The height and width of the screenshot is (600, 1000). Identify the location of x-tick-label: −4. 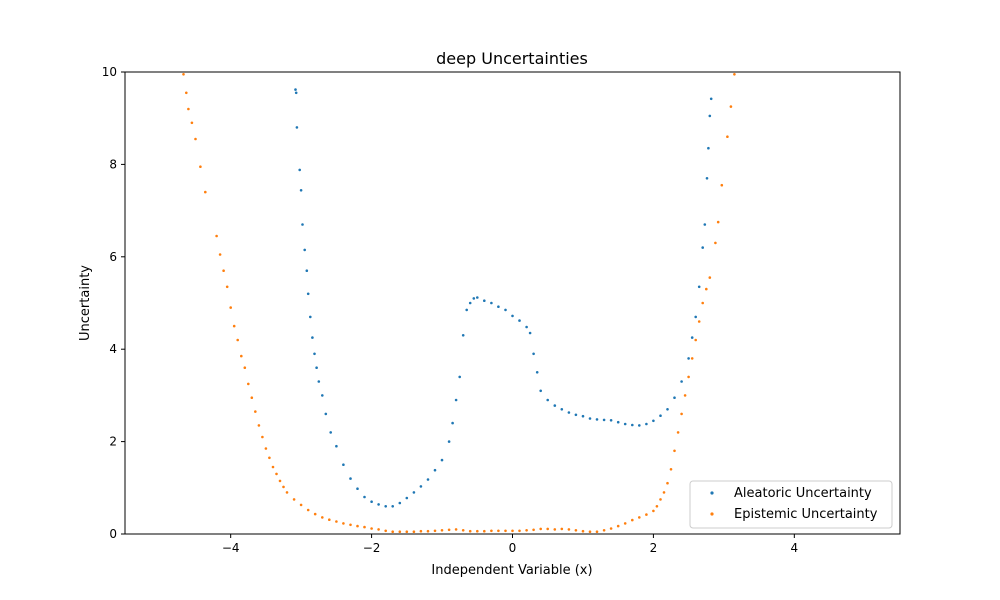
(231, 548).